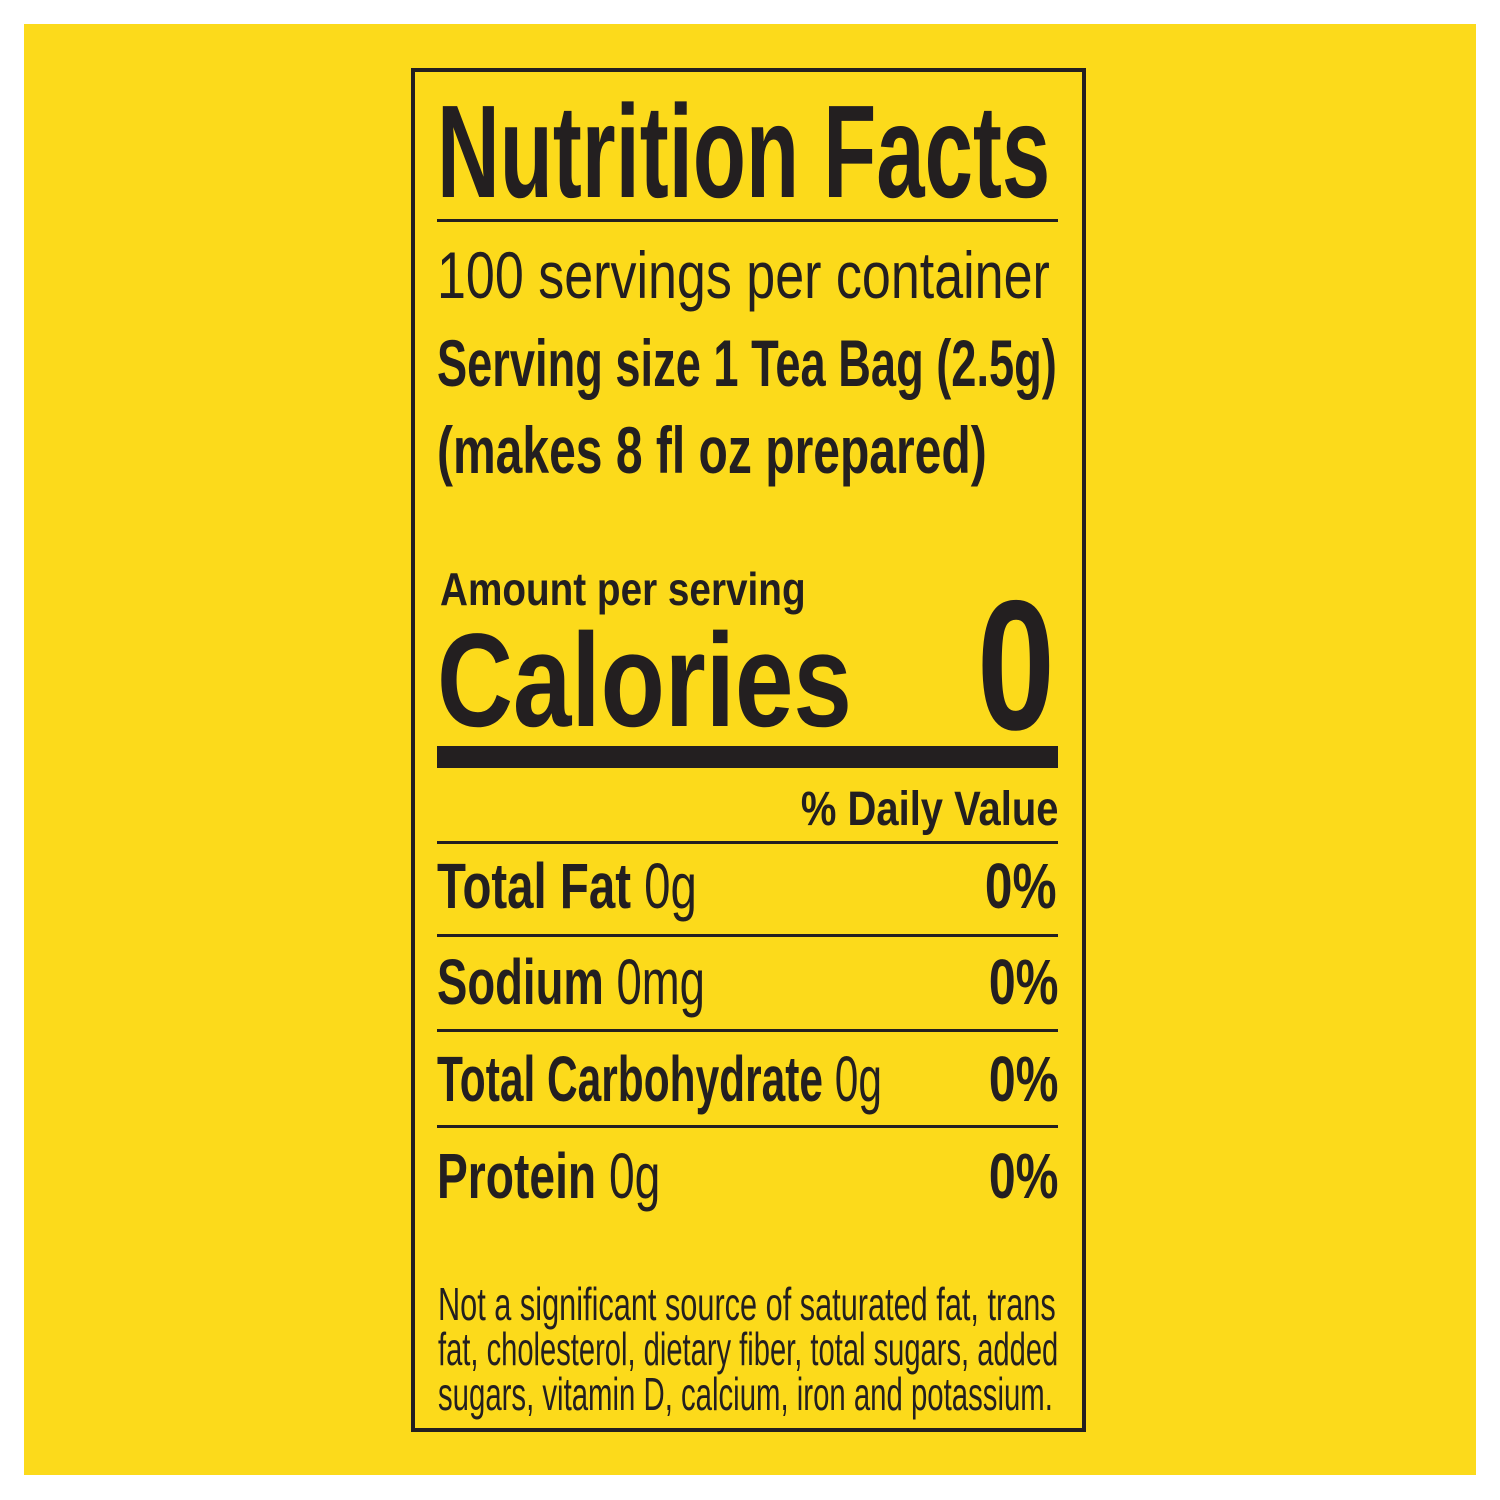 This screenshot has height=1500, width=1500. Describe the element at coordinates (517, 1176) in the screenshot. I see `nutrient-name: Protein` at that location.